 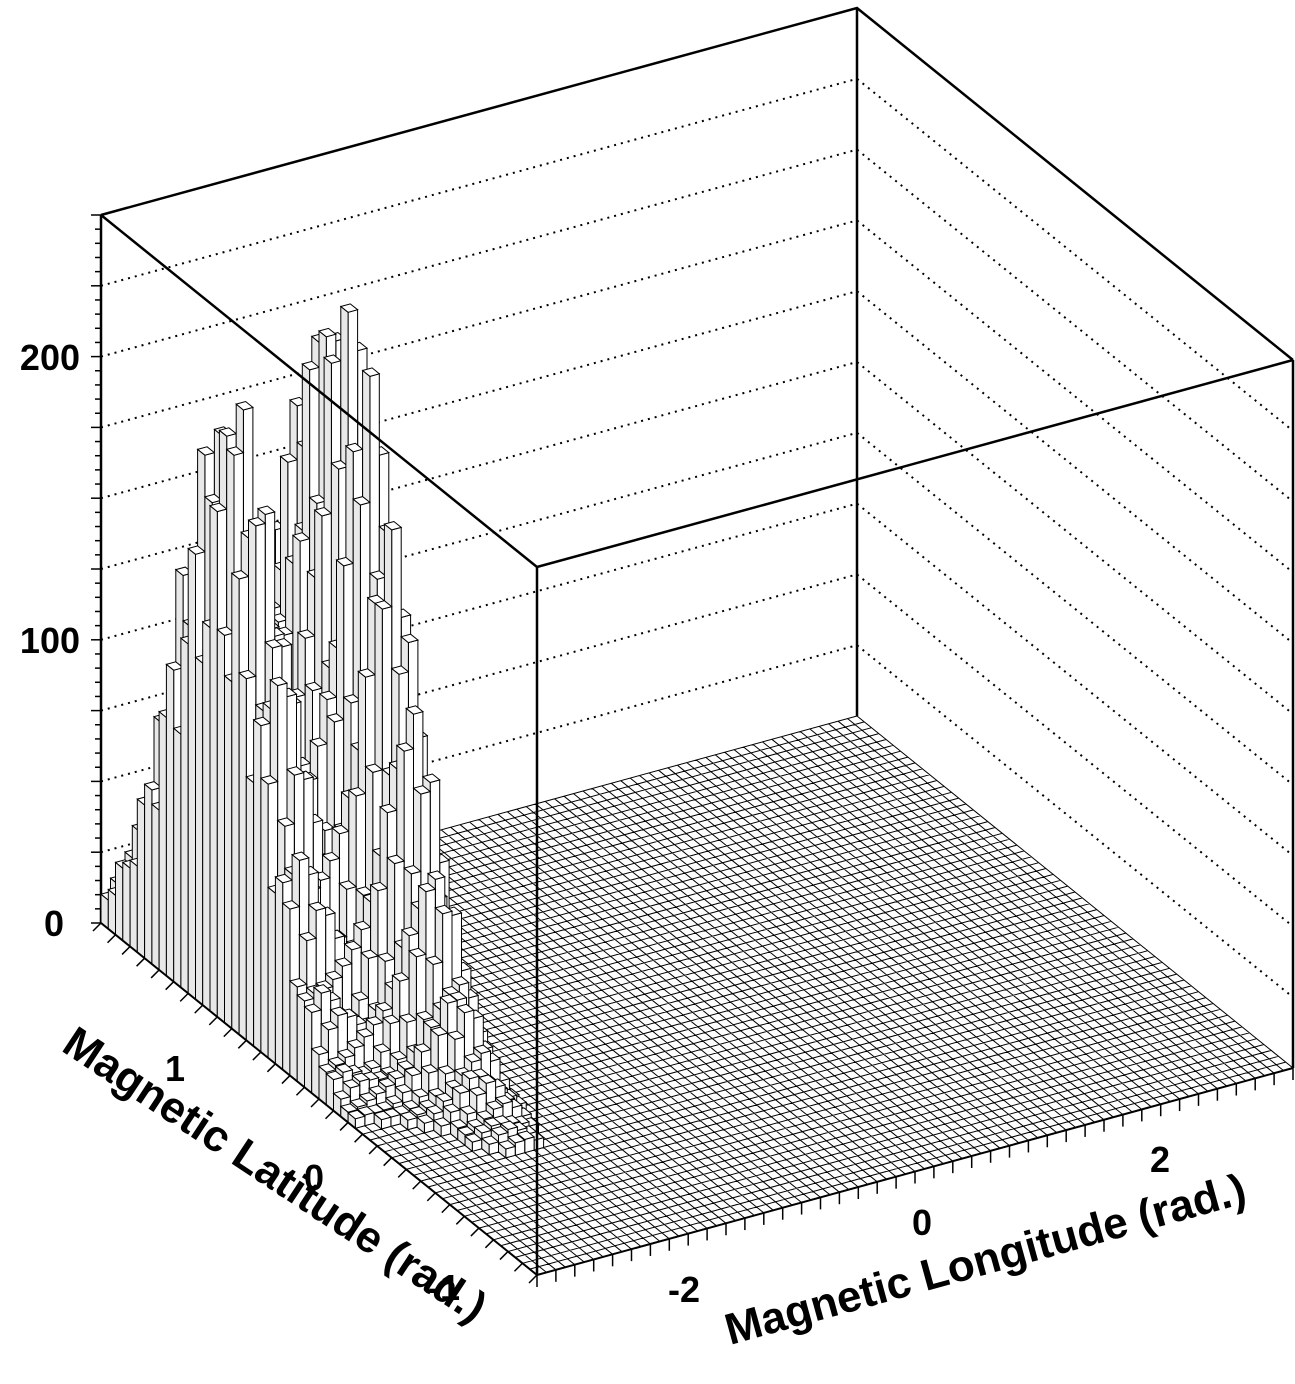 What do you see at coordinates (1160, 1159) in the screenshot?
I see `x-tick-label-2: 2` at bounding box center [1160, 1159].